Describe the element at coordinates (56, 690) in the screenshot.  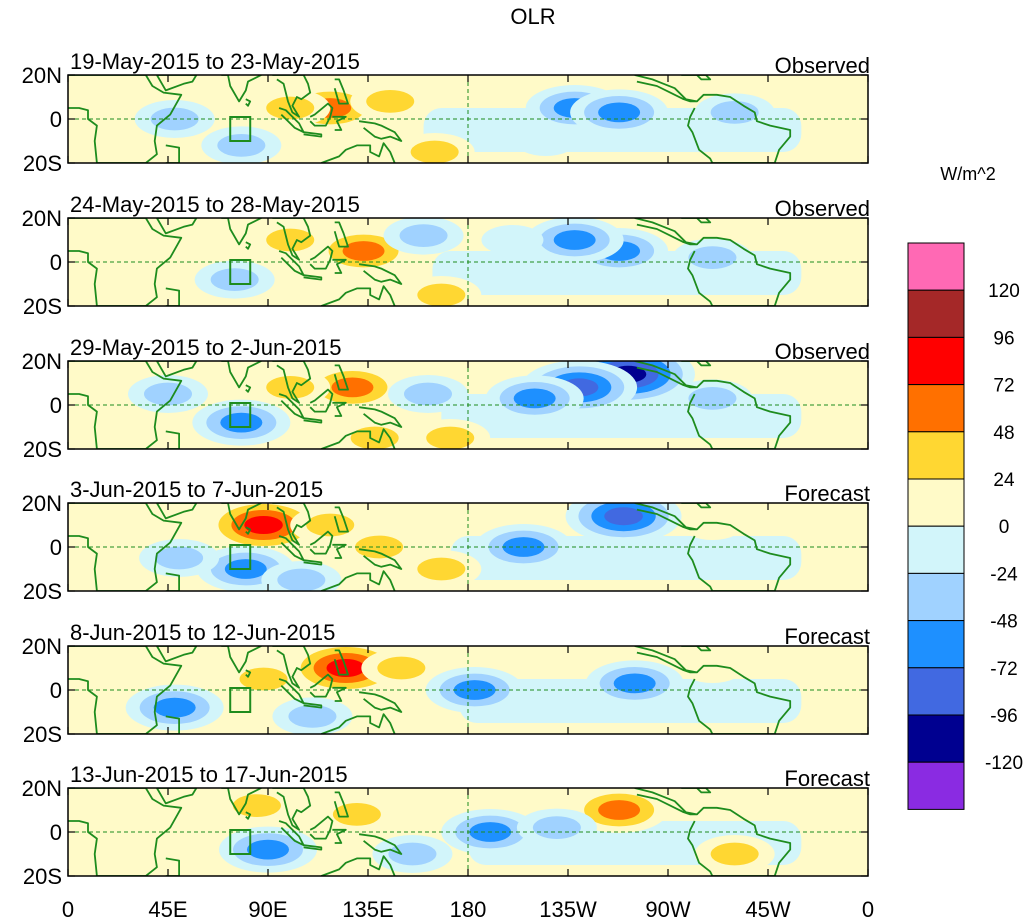
I see `y-tick-label: 0` at that location.